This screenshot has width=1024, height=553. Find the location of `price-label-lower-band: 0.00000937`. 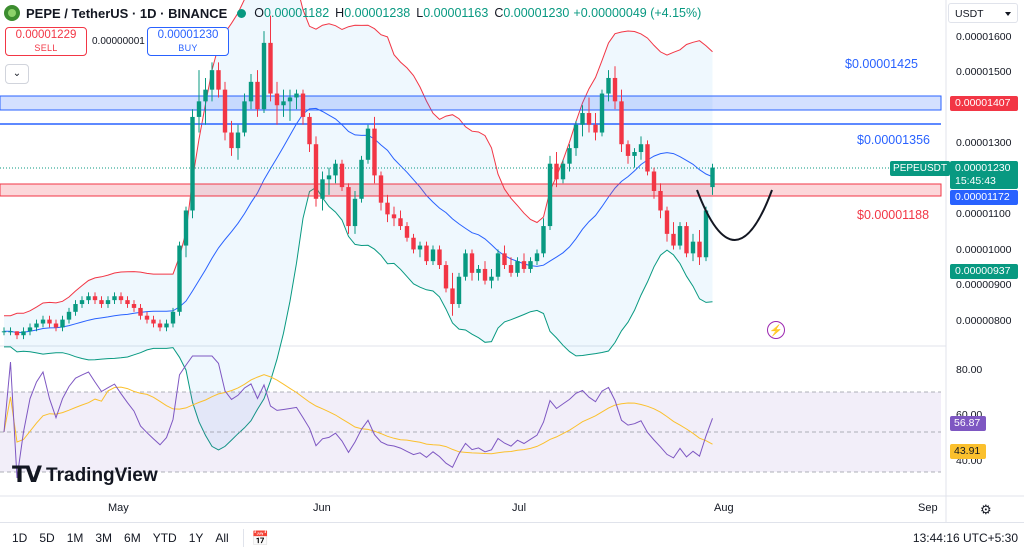

price-label-lower-band: 0.00000937 is located at coordinates (984, 271).